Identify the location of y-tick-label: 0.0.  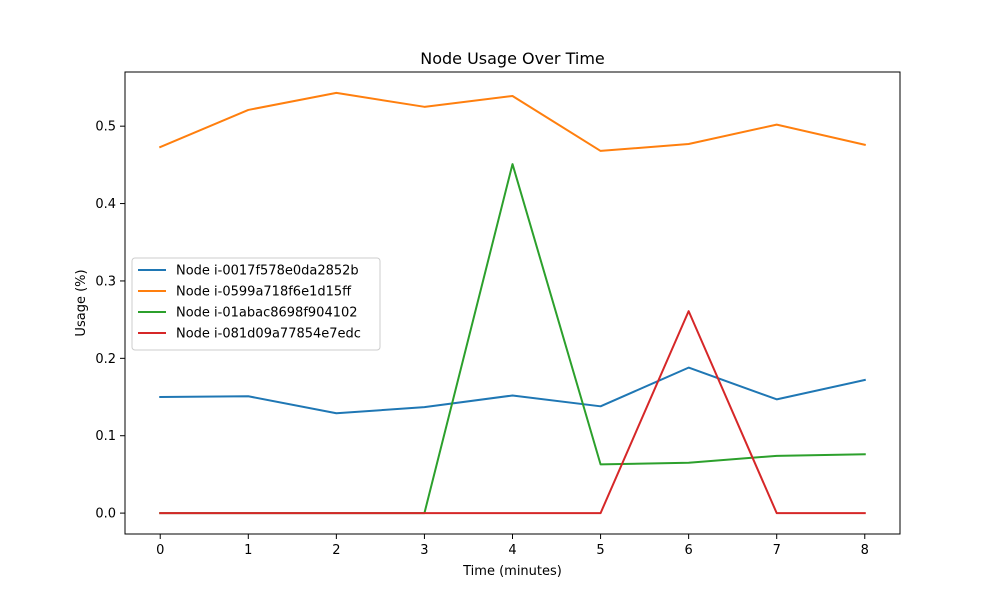
(105, 514).